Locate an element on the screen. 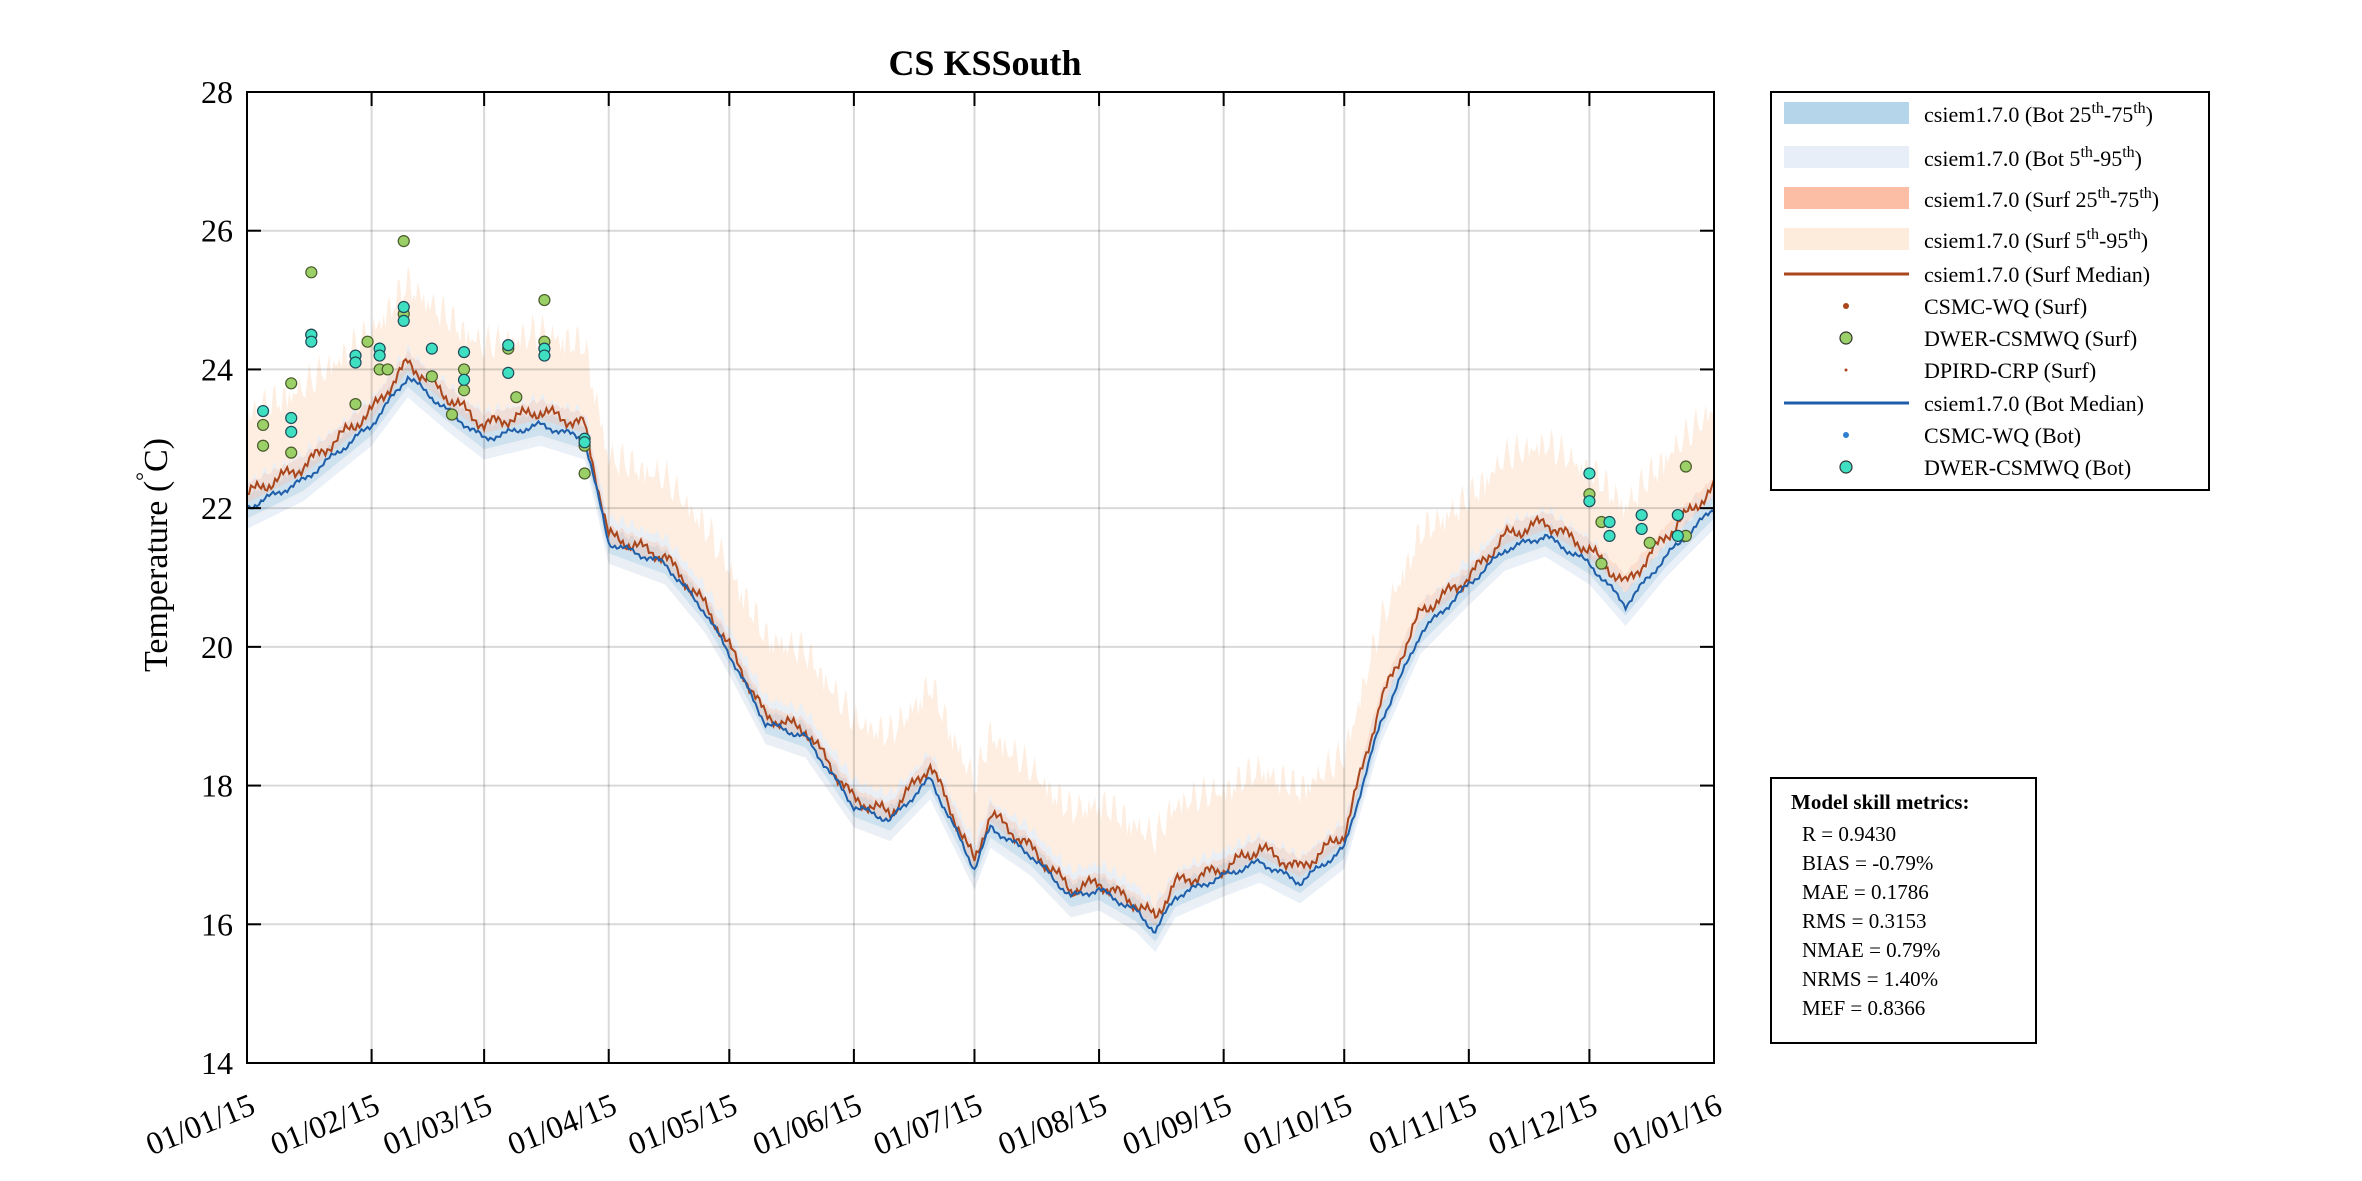  legend-item: csiem1.7.0 (Bot Median) is located at coordinates (1964, 403).